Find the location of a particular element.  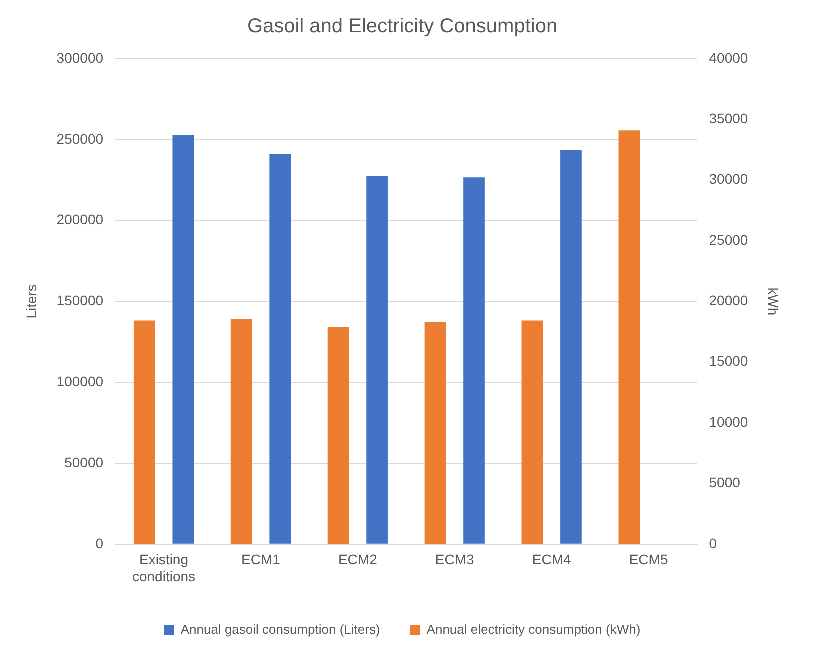

x-tick-label: ECM5 is located at coordinates (648, 560).